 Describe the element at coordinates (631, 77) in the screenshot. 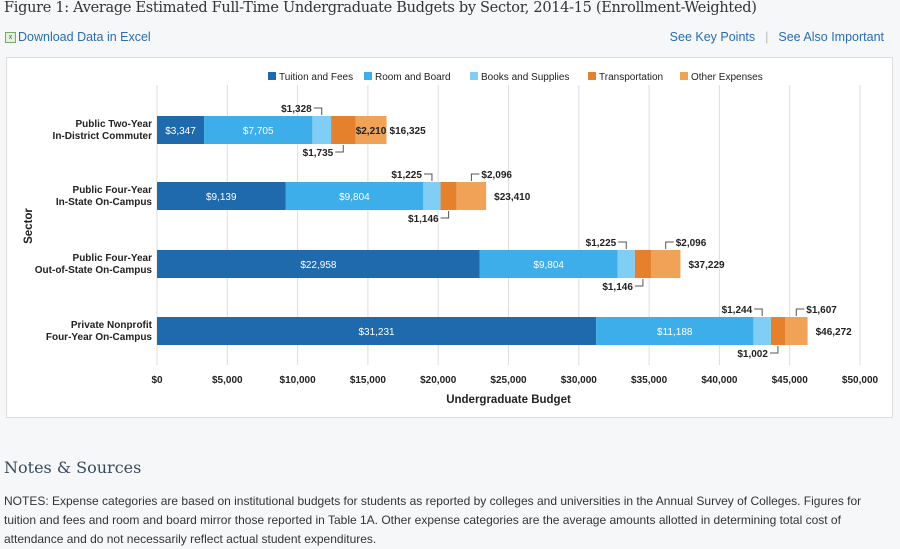

I see `legend-label: Transportation` at that location.